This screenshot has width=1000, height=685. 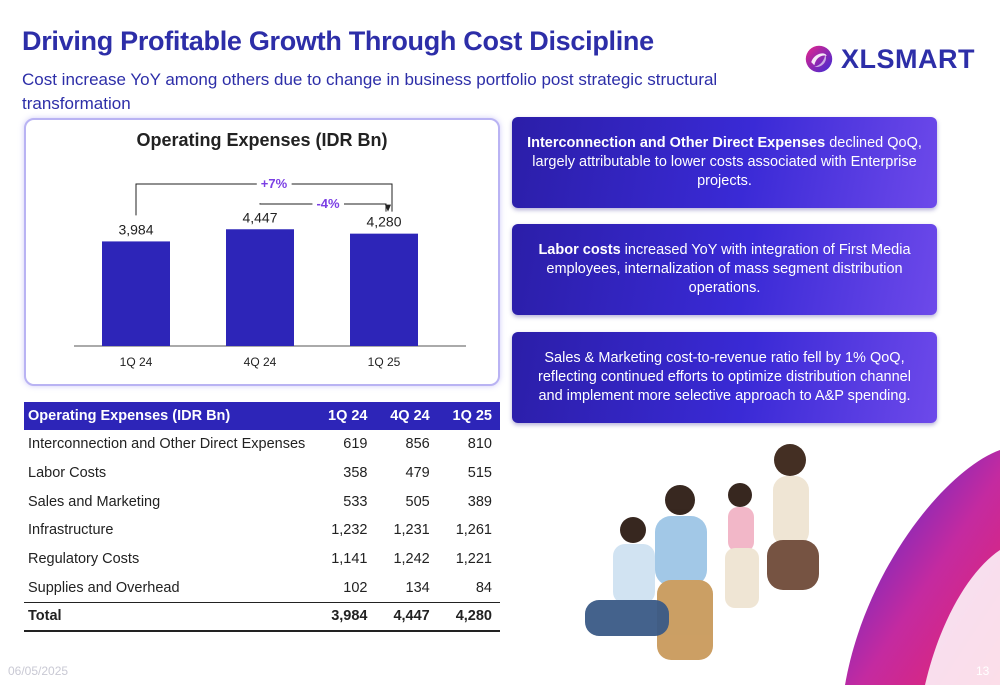 What do you see at coordinates (169, 416) in the screenshot?
I see `table-header-category: Operating Expenses (IDR Bn)` at bounding box center [169, 416].